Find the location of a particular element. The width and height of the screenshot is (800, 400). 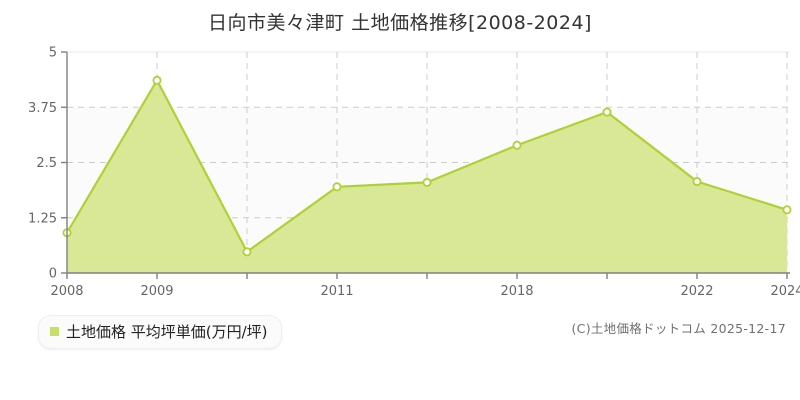

y-axis-tick-labels: 0 1.25 2.5 3.75 5 is located at coordinates (42, 164).